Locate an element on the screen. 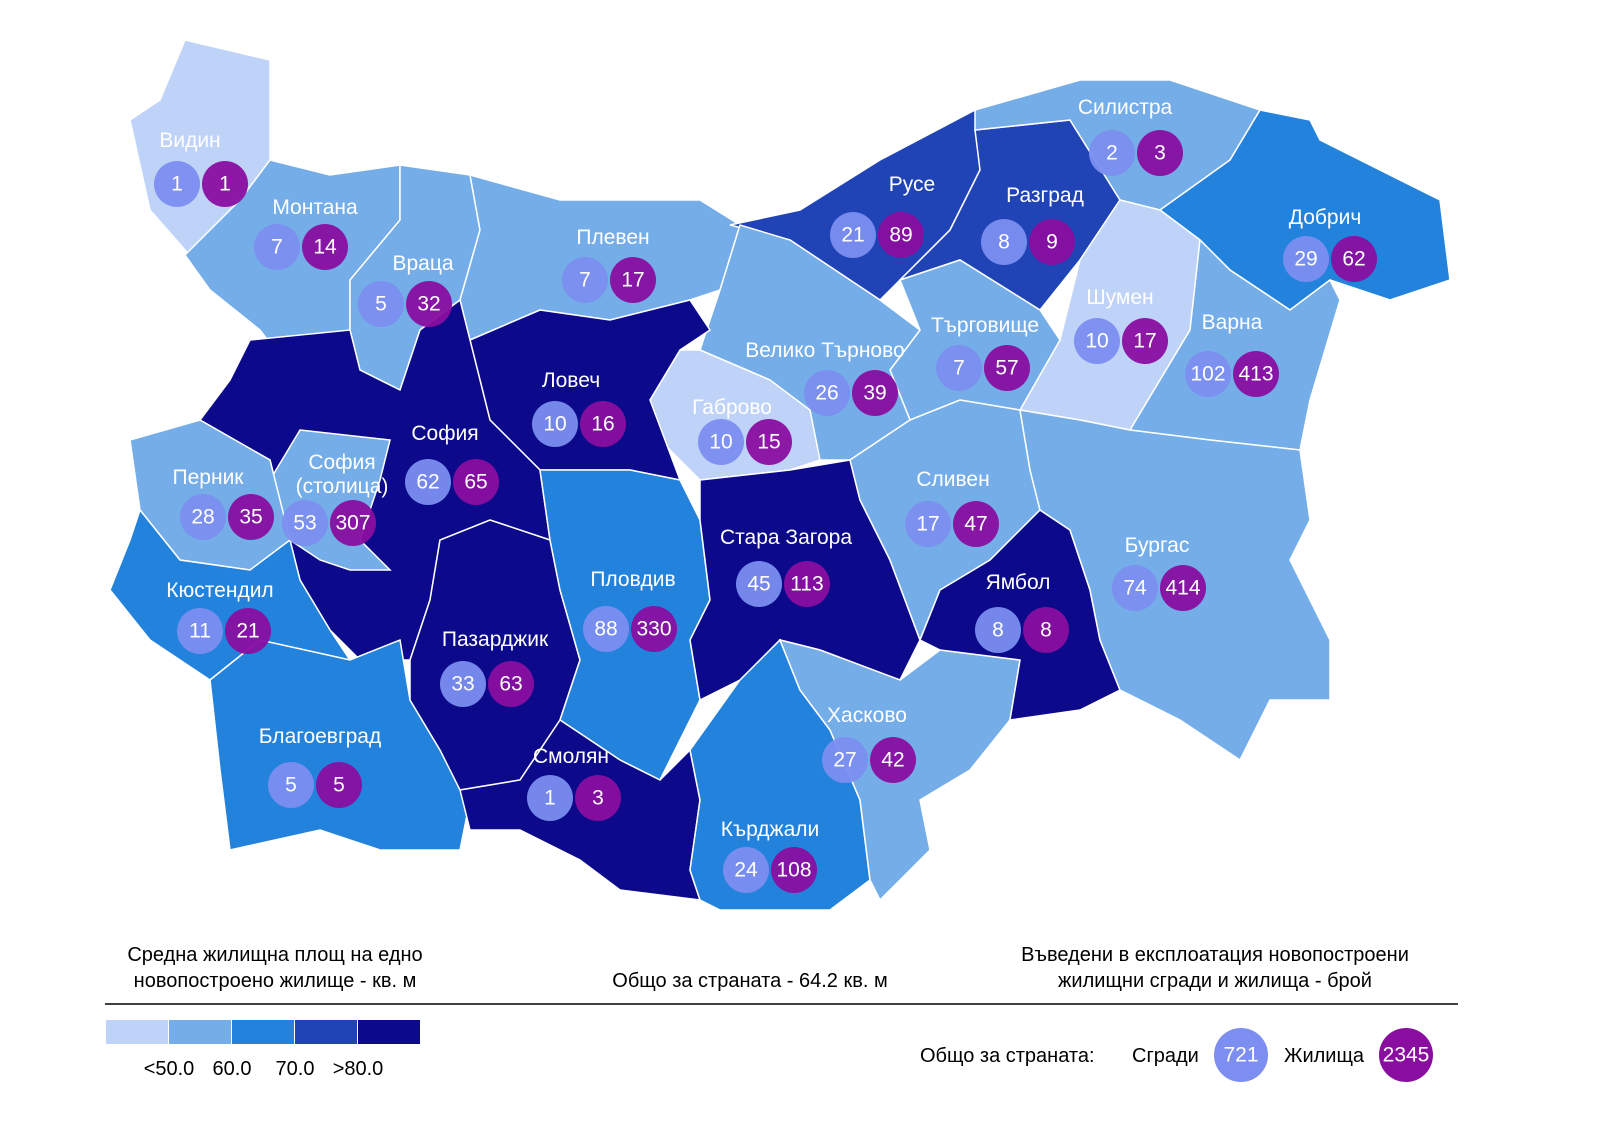 The image size is (1600, 1131). buildings-value: 26 is located at coordinates (826, 393).